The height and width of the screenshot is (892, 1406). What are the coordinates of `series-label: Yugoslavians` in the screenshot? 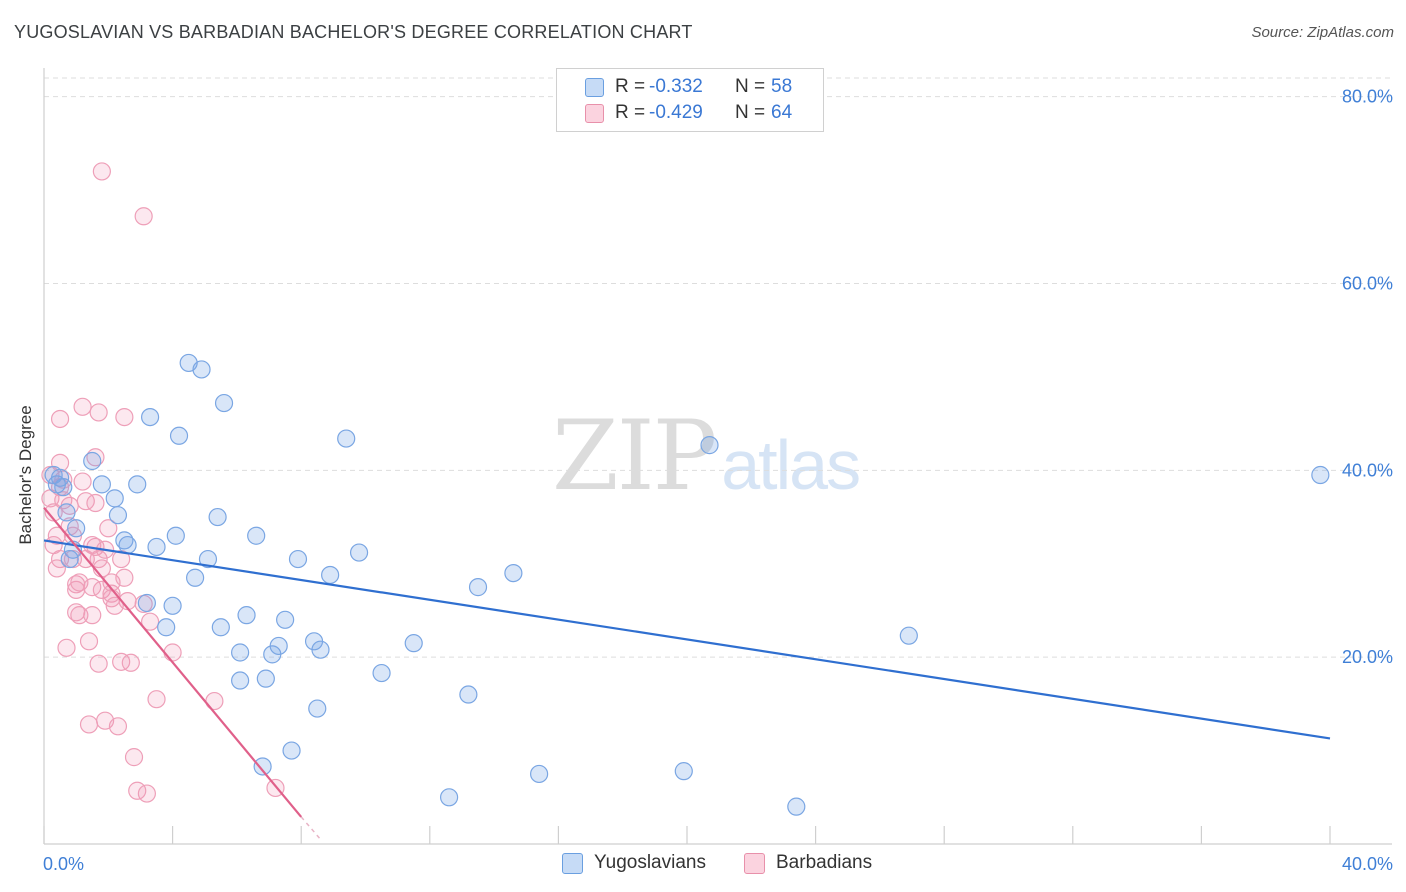 It's located at (650, 862).